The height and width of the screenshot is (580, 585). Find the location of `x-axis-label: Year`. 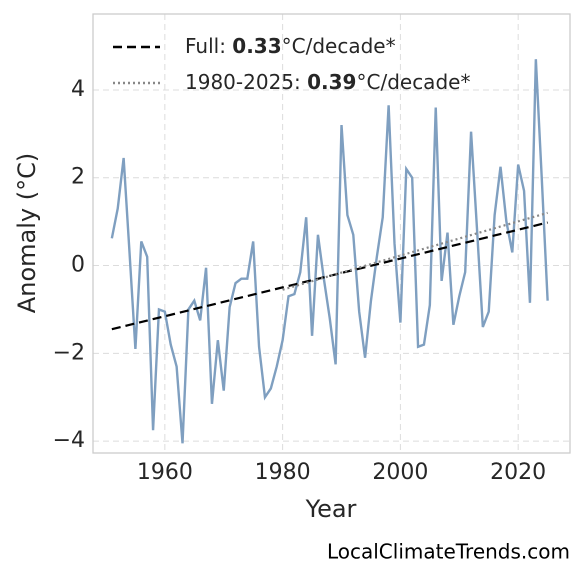

x-axis-label: Year is located at coordinates (331, 509).